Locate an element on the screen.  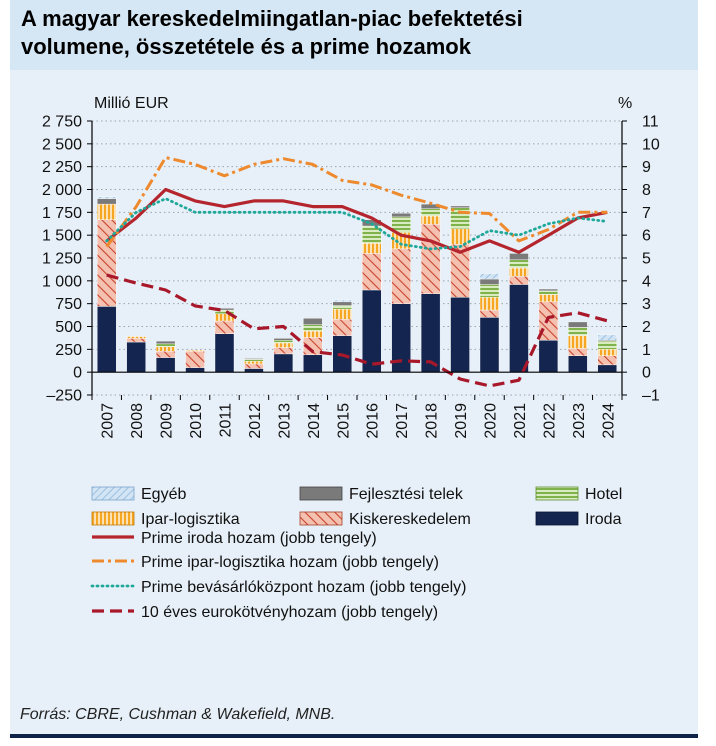
y-axis-label-left: Millió EUR is located at coordinates (131, 103).